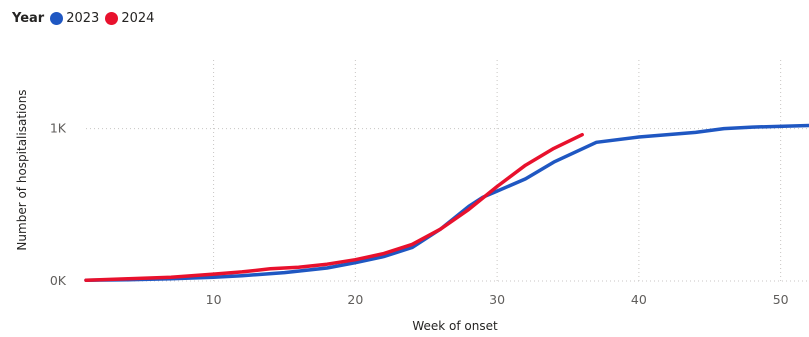 This screenshot has width=809, height=337. I want to click on y-tick-label: 0K, so click(58, 280).